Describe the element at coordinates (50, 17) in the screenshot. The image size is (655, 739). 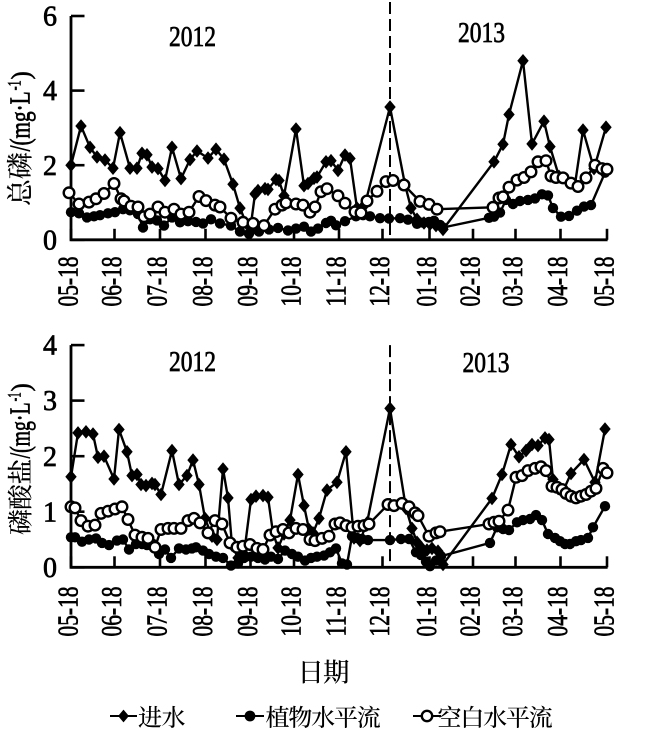
I see `svg-text: 6` at that location.